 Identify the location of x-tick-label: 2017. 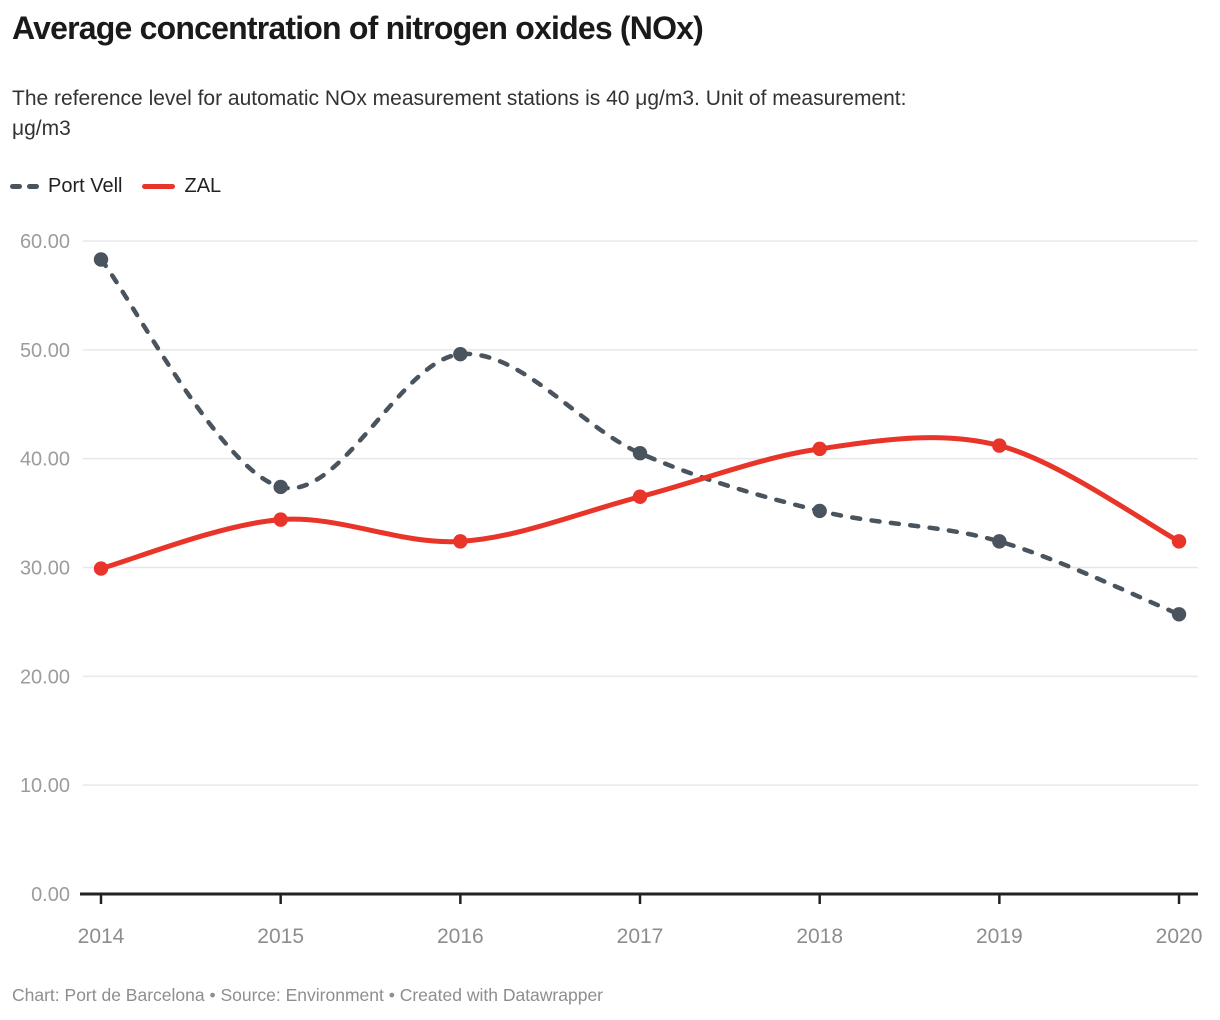
(640, 936).